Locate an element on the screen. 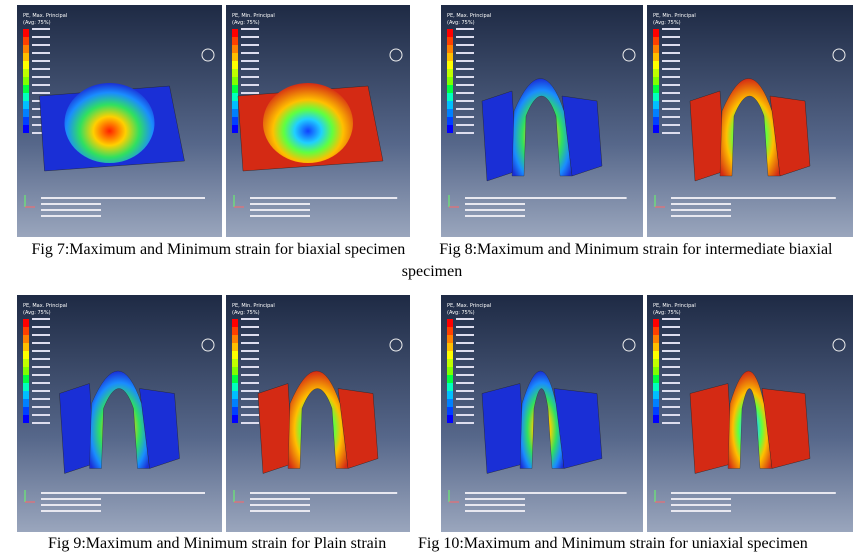 The image size is (864, 556). legend-title: PE, Max. Principal is located at coordinates (469, 16).